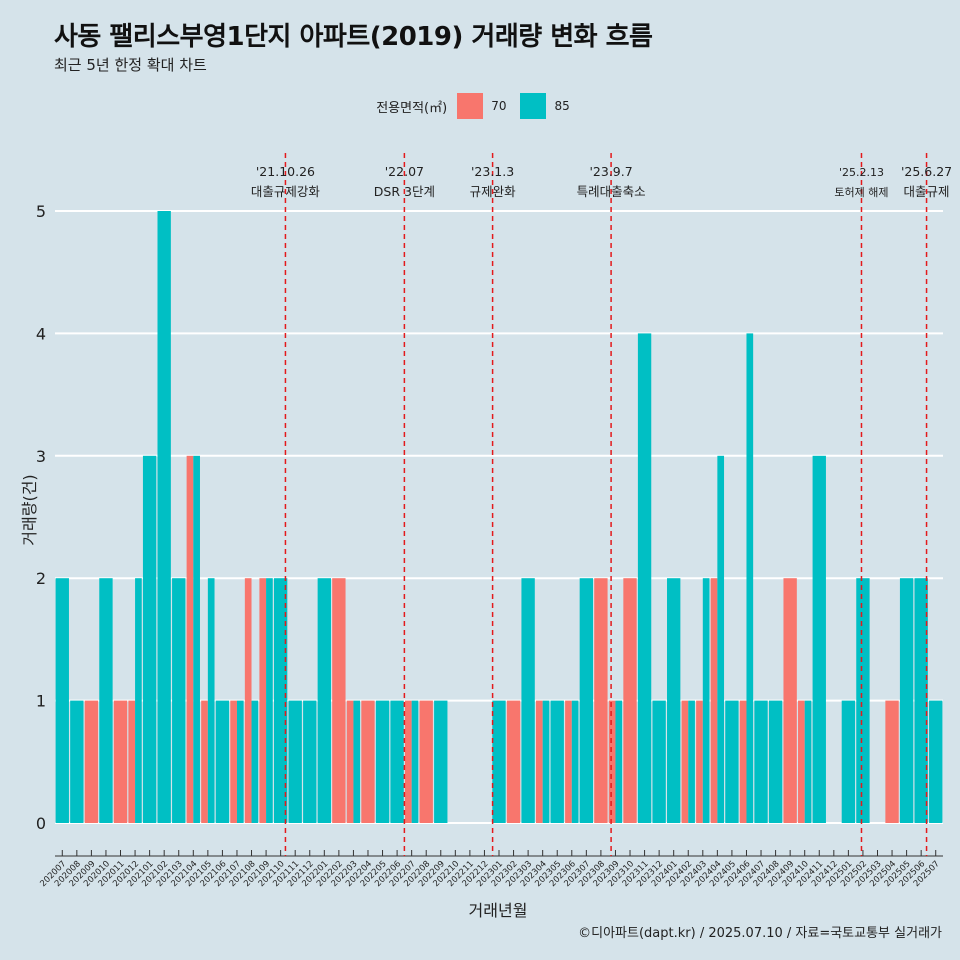  I want to click on y-axis-label: 거래량(건), so click(29, 510).